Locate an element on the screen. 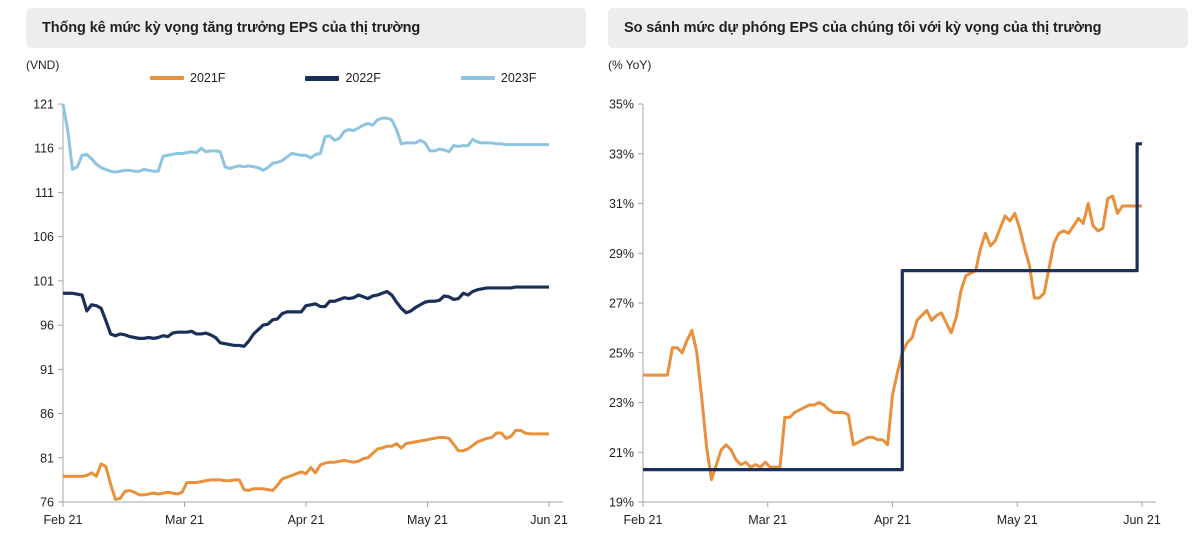  left-chart-legend: 2021F 2022F 2023F is located at coordinates (343, 78).